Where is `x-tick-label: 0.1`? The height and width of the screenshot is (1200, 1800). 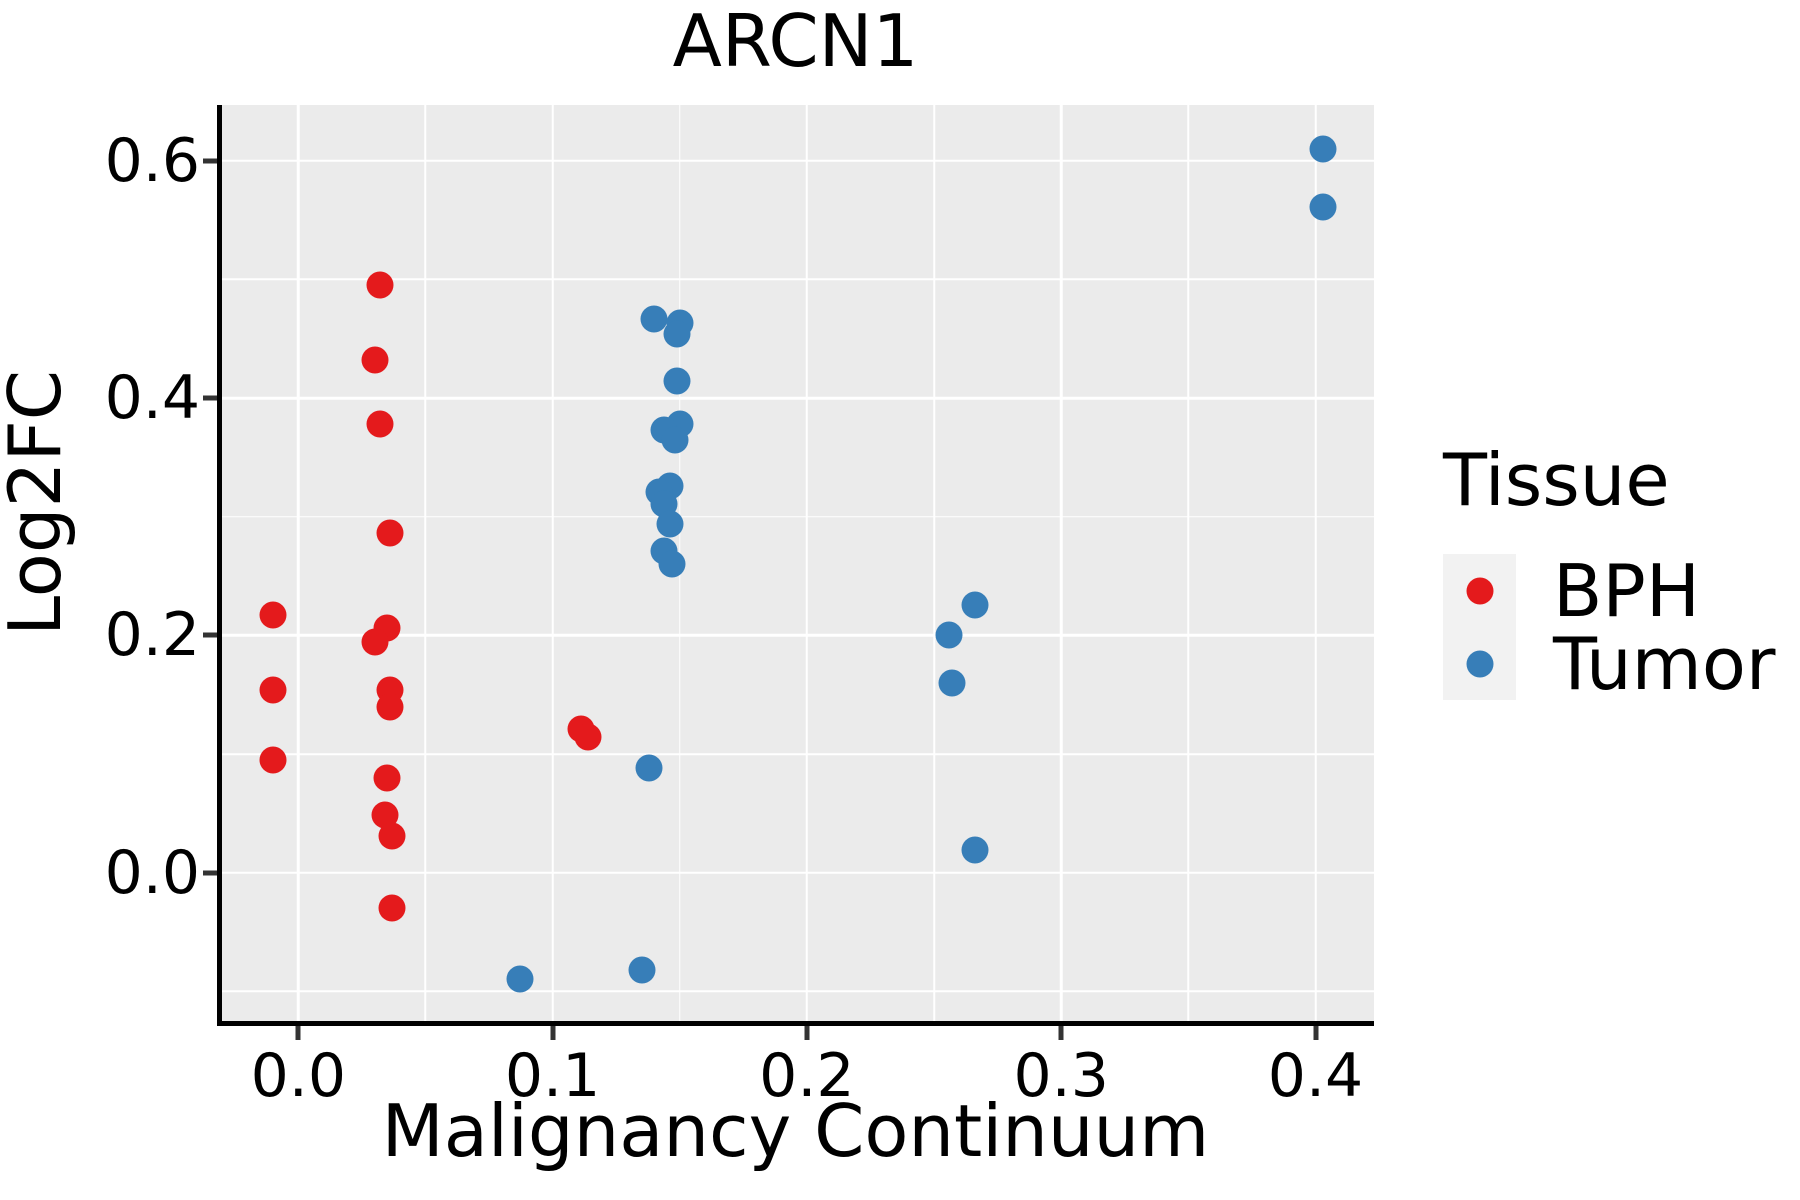
x-tick-label: 0.1 is located at coordinates (552, 1076).